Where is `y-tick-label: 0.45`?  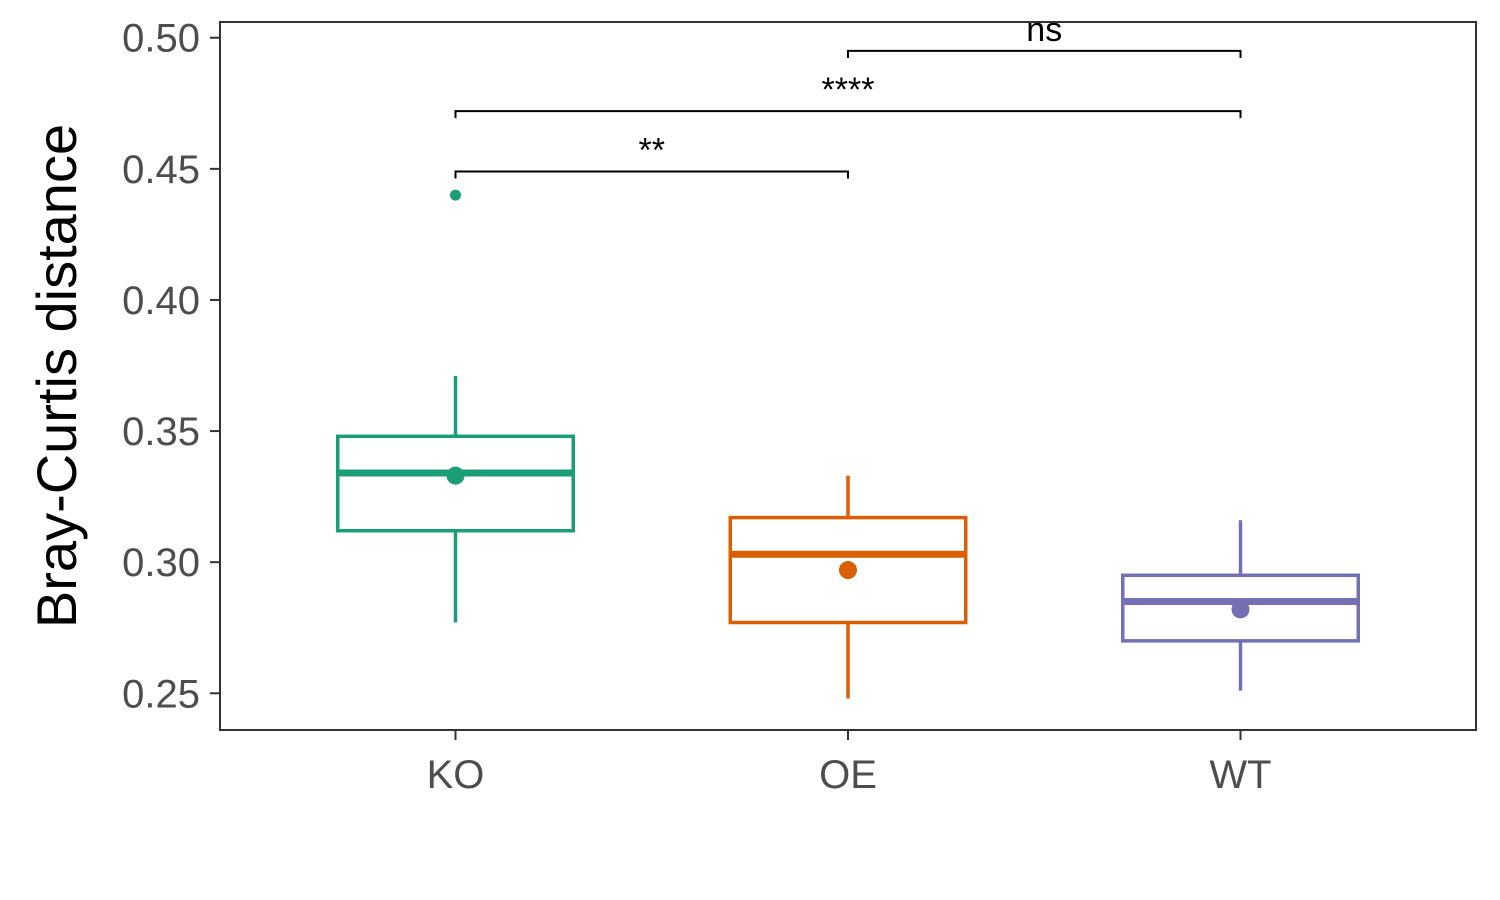 y-tick-label: 0.45 is located at coordinates (161, 170).